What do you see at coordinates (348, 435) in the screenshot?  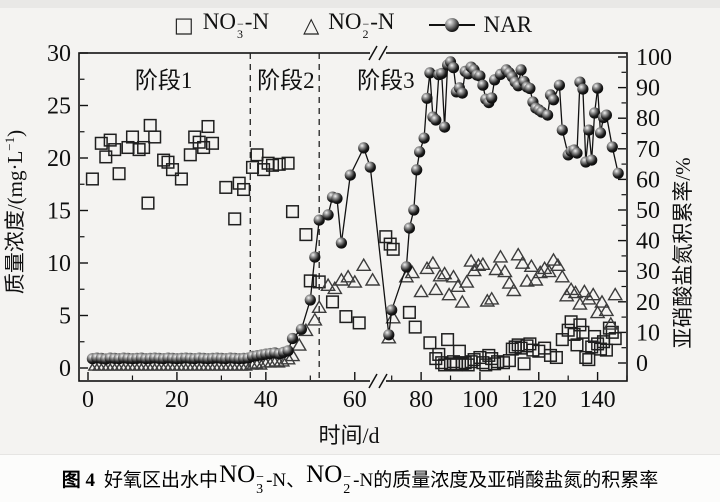 I see `x-axis-label: 时间/d` at bounding box center [348, 435].